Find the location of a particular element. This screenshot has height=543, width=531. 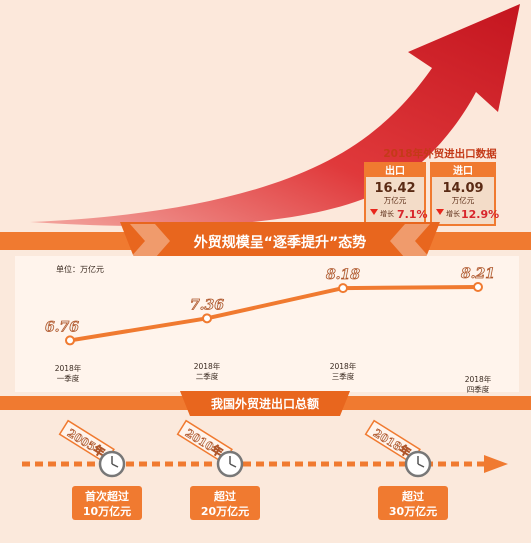

stats-title: 2018年外贸进出口数据 is located at coordinates (440, 153).